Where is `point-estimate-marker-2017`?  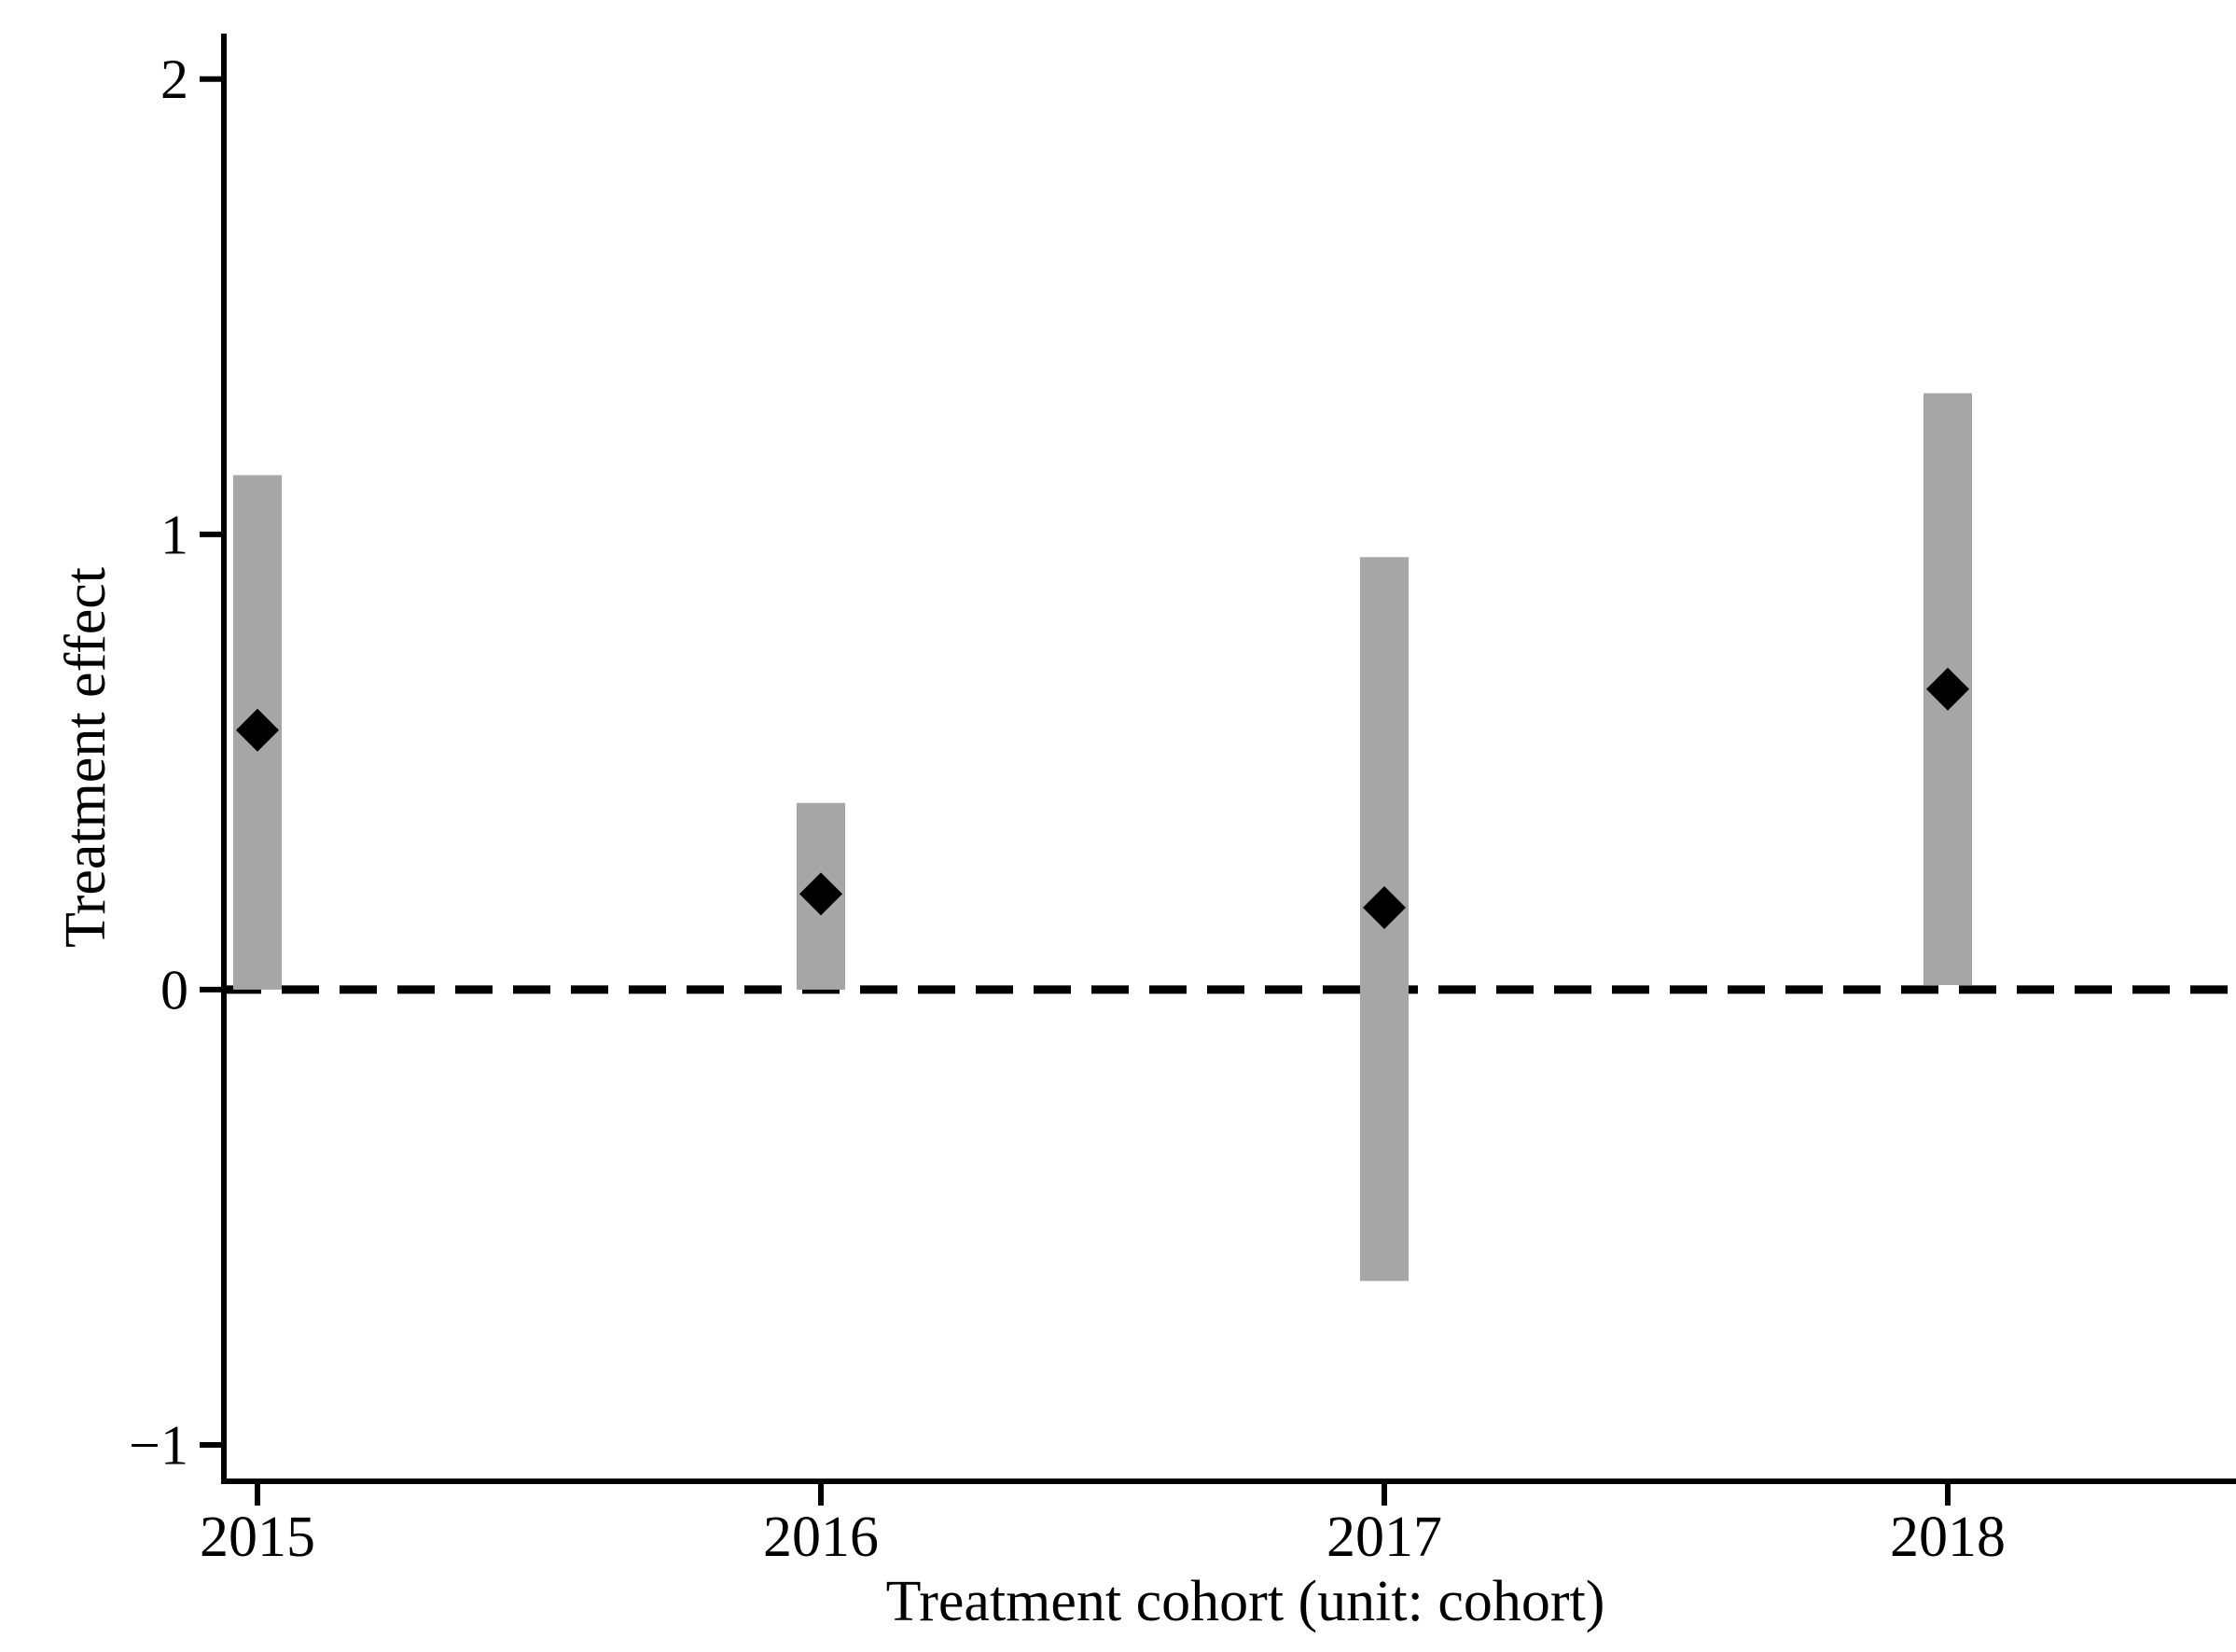
point-estimate-marker-2017 is located at coordinates (1384, 908).